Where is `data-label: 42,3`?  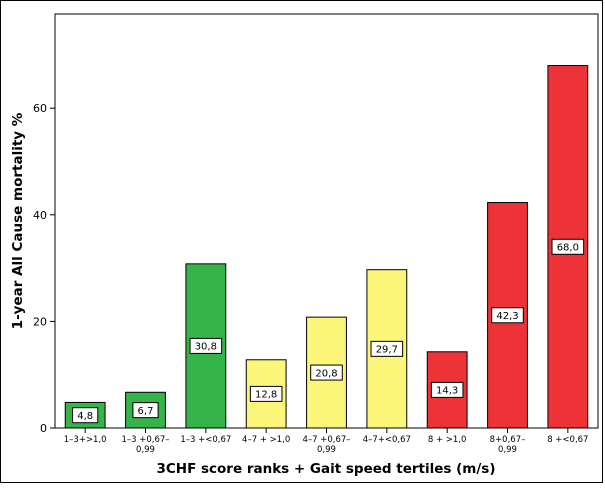 data-label: 42,3 is located at coordinates (507, 316).